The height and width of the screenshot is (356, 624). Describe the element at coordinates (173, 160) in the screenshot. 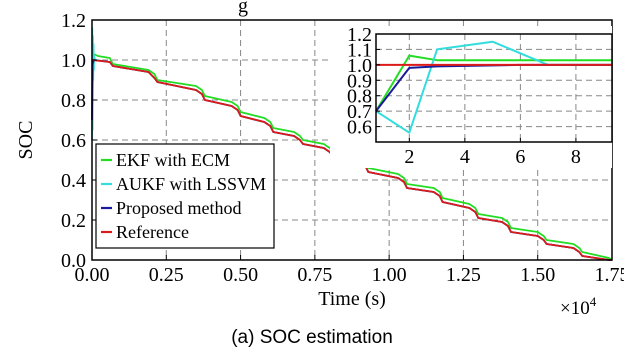

I see `legend-label-ekf: EKF with ECM` at that location.